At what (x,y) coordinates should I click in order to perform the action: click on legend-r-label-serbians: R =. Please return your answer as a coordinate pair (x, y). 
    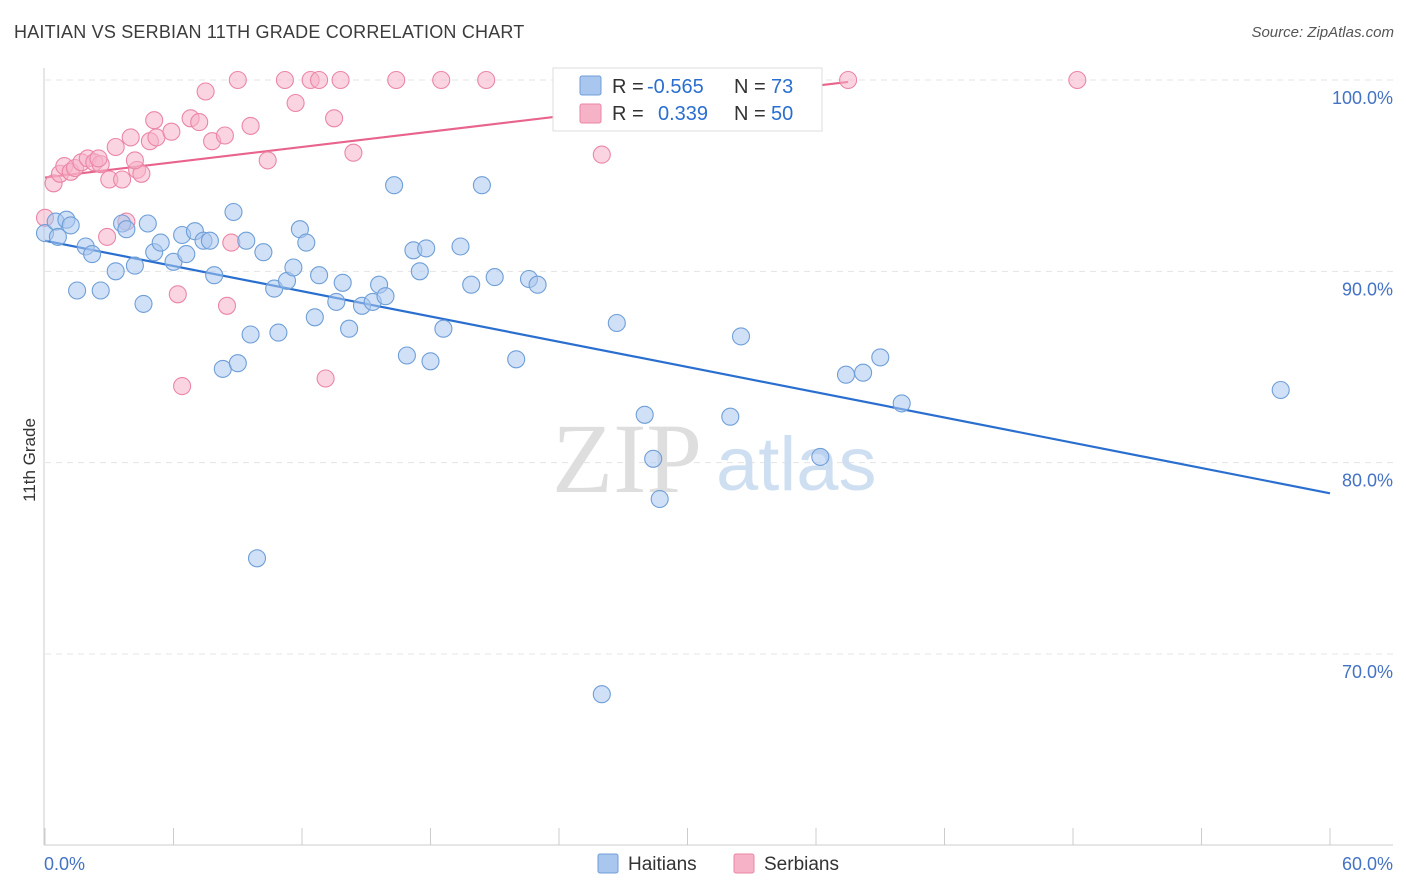
    Looking at the image, I should click on (628, 114).